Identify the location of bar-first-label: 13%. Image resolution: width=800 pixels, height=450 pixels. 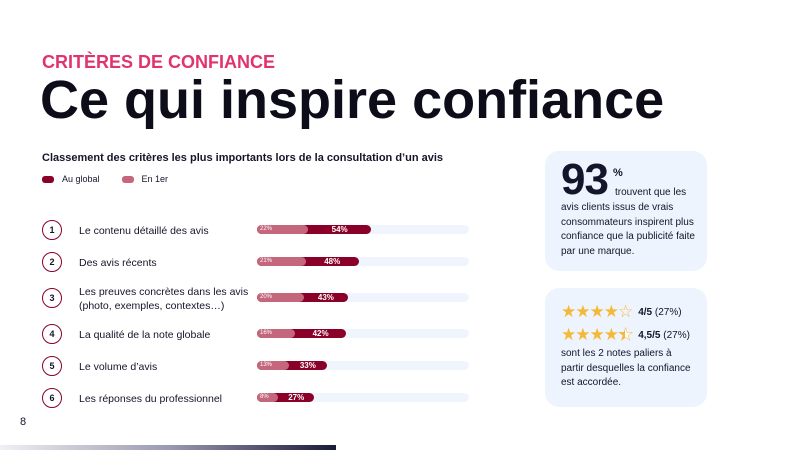
(266, 365).